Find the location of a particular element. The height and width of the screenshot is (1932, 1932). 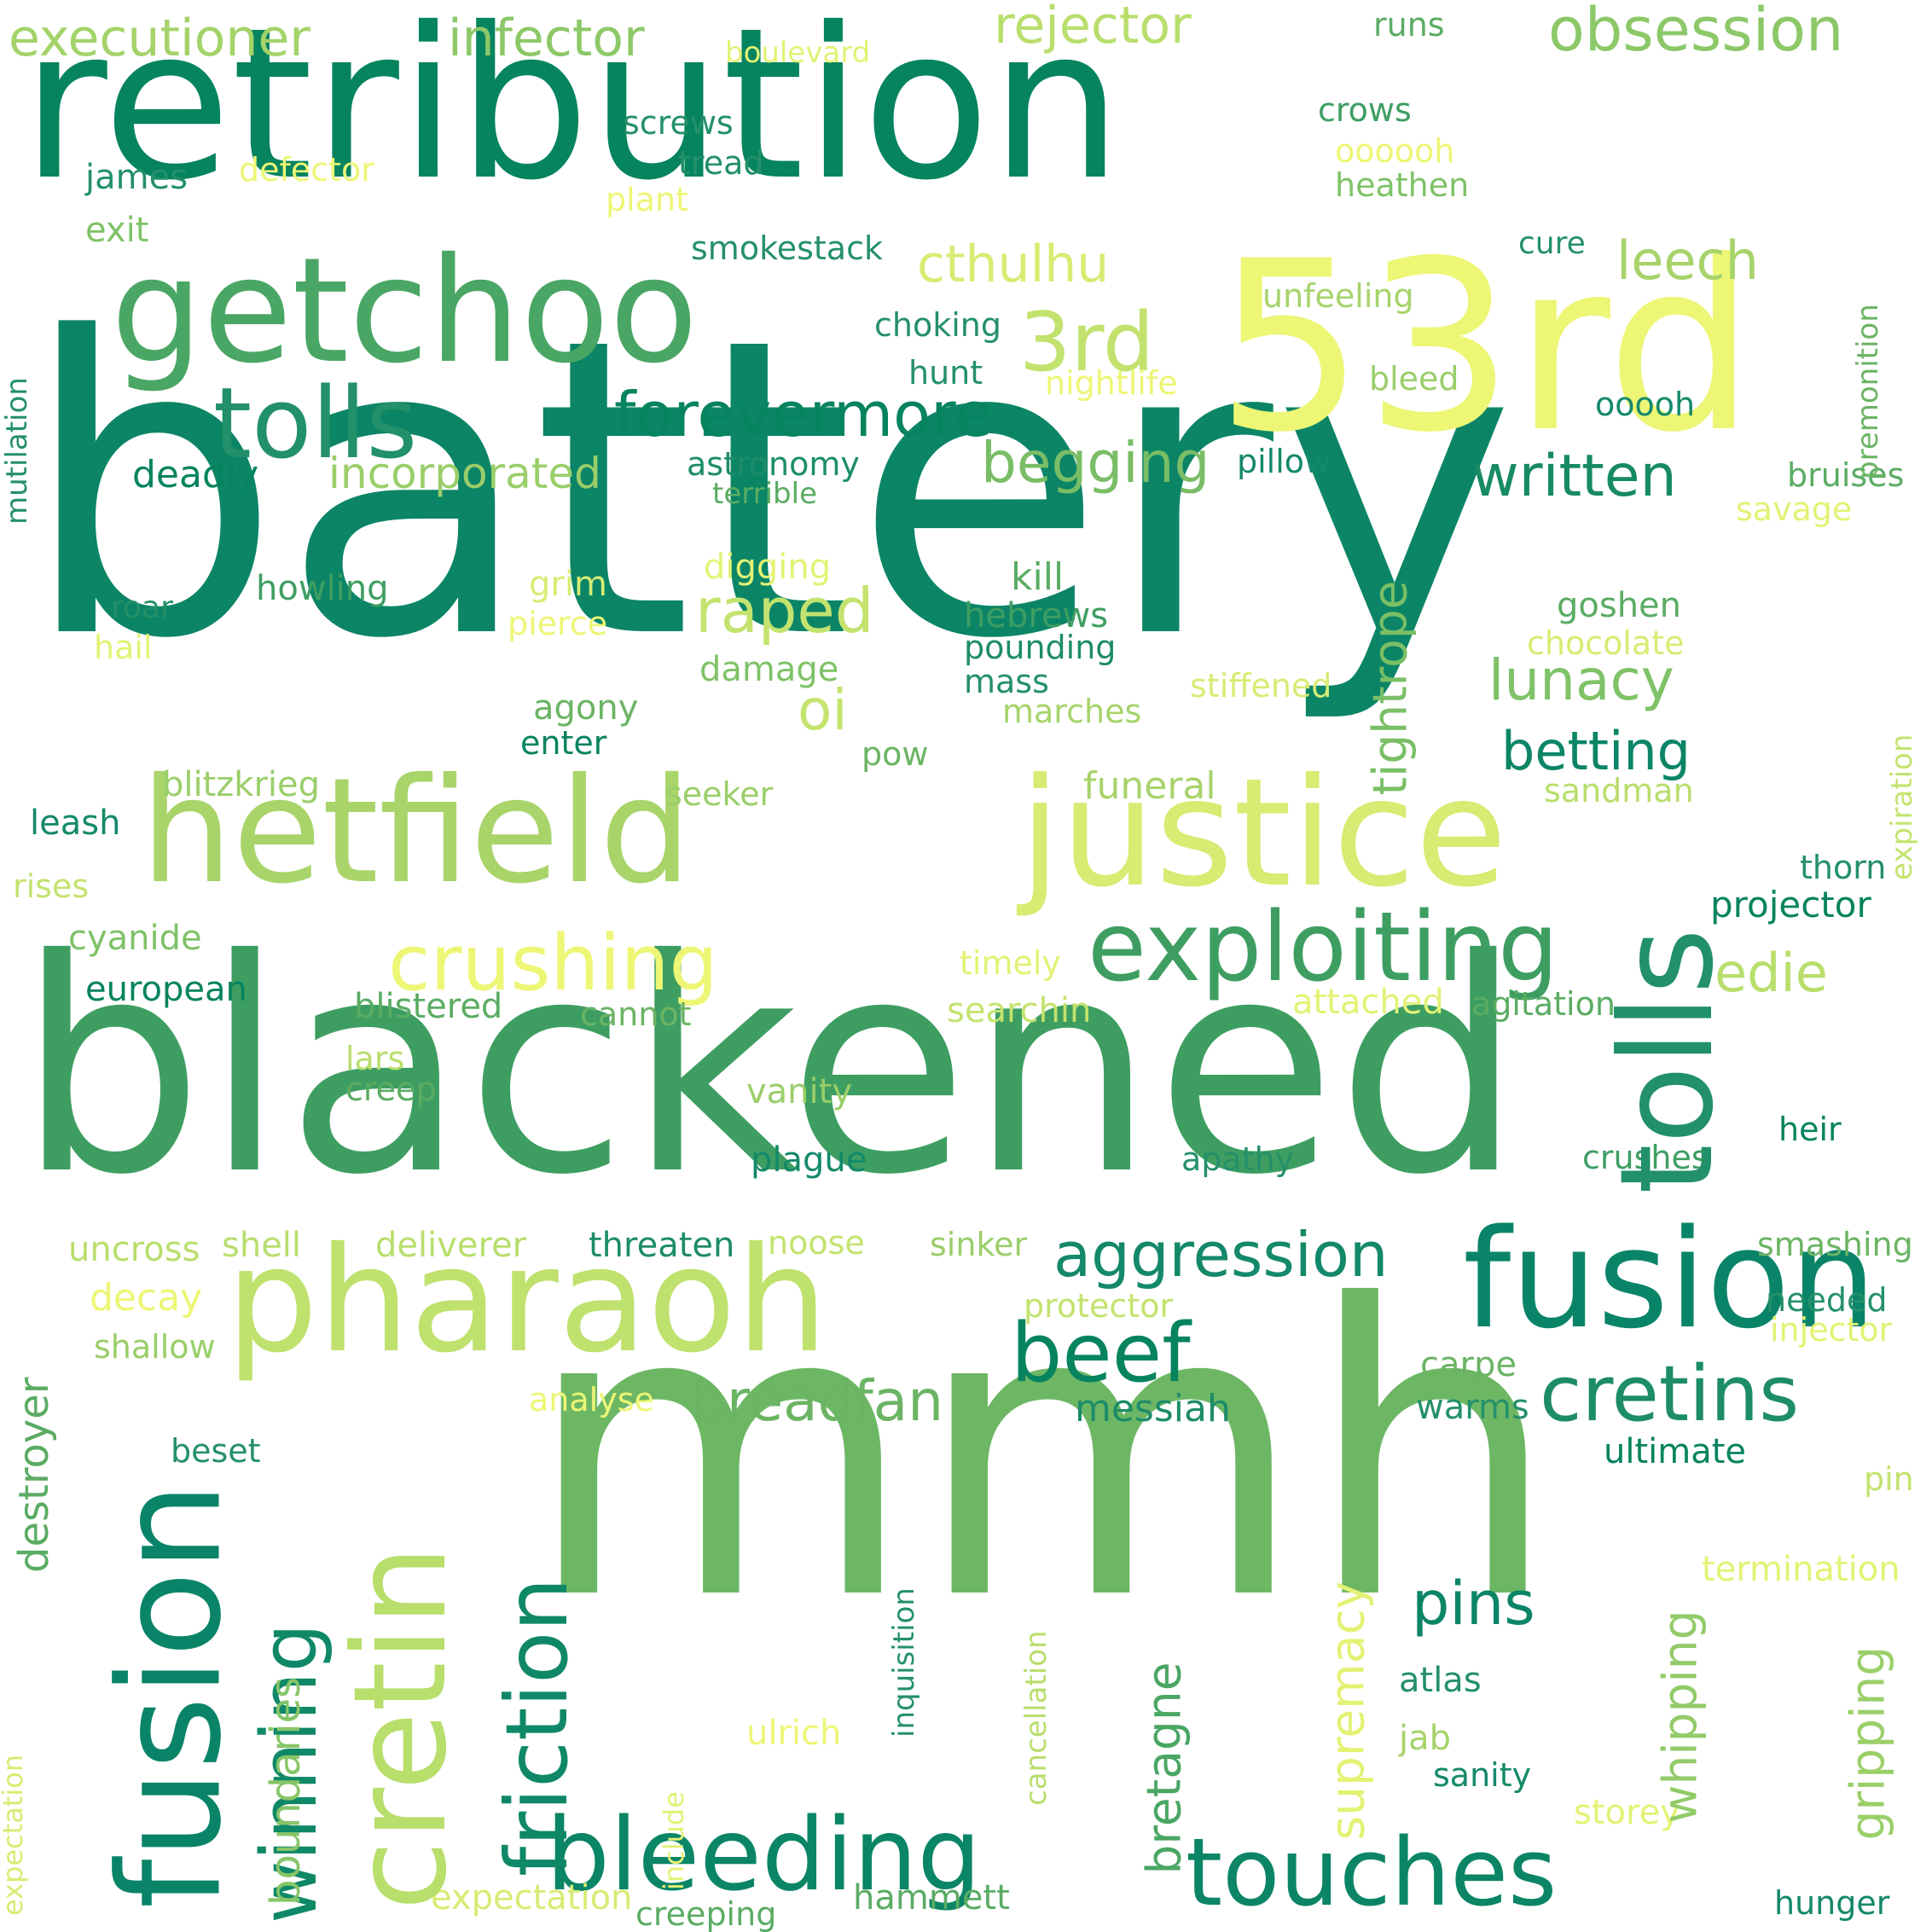

word-roar: roar is located at coordinates (142, 607).